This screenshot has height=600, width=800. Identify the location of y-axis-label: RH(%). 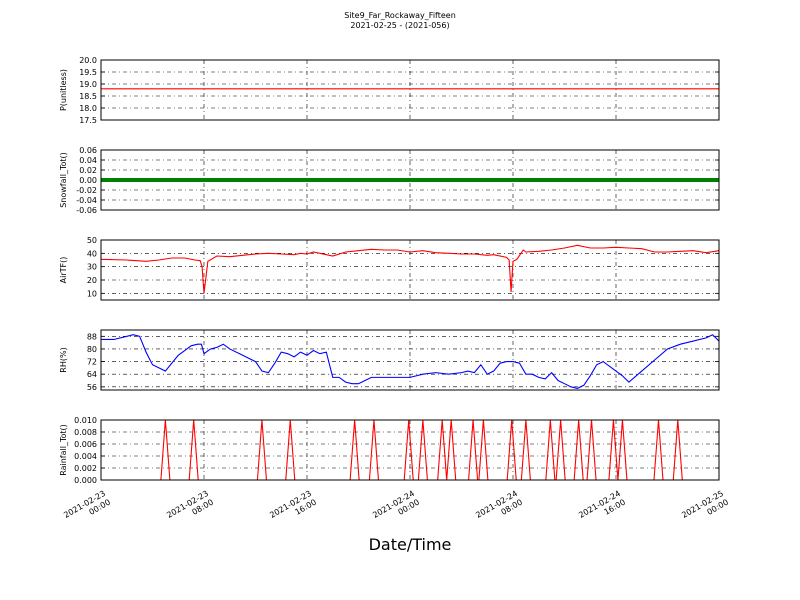
(63, 359).